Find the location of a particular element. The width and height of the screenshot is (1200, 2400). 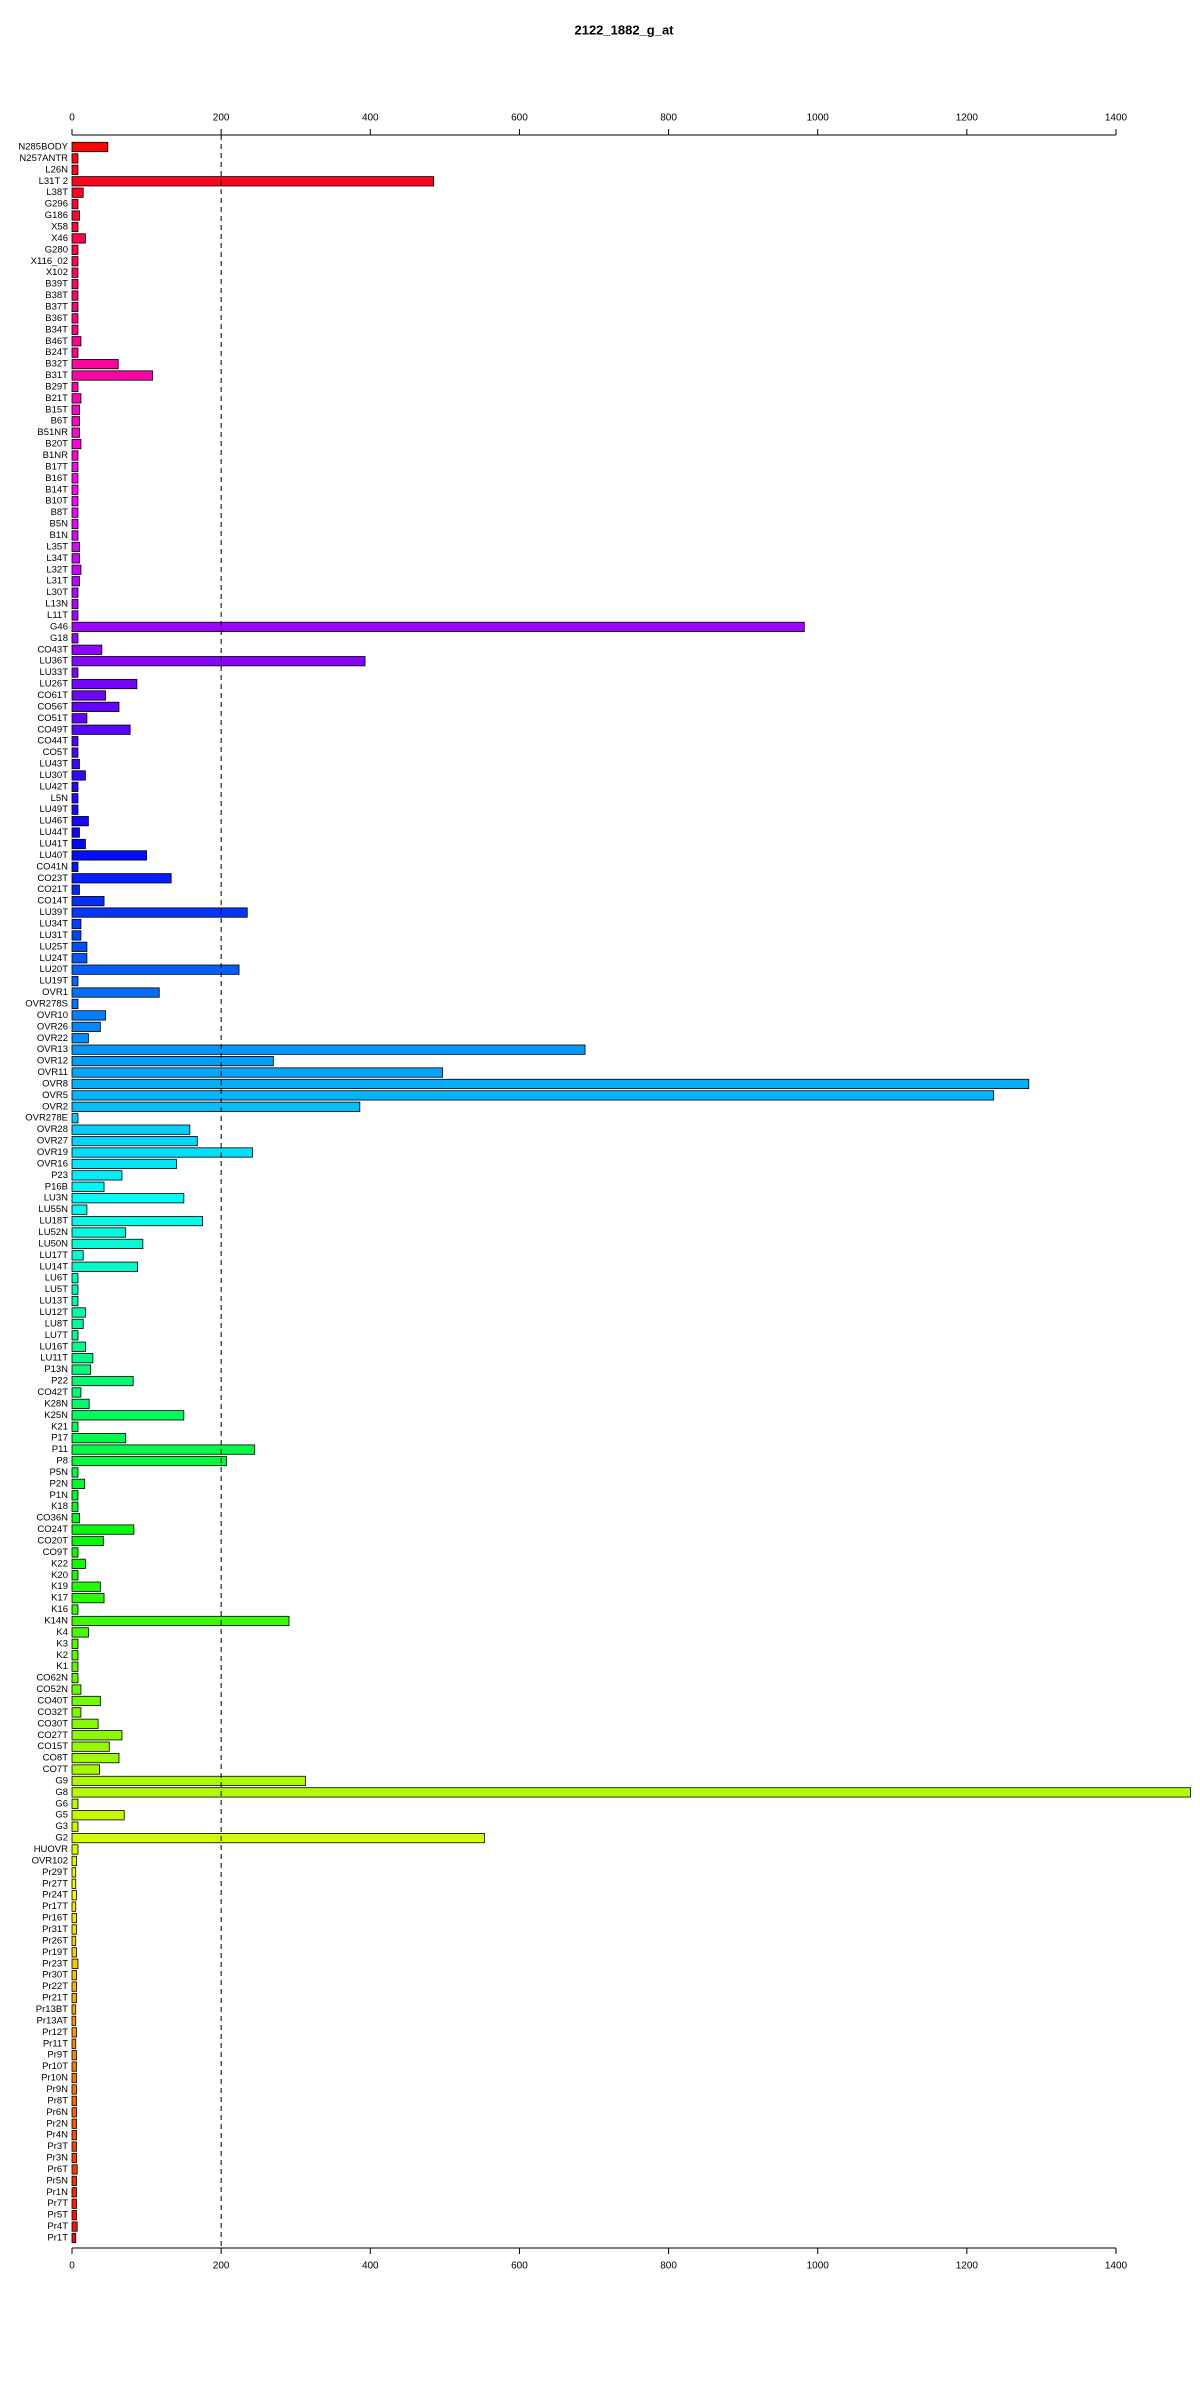

category-label: Pr3T is located at coordinates (57, 2146).